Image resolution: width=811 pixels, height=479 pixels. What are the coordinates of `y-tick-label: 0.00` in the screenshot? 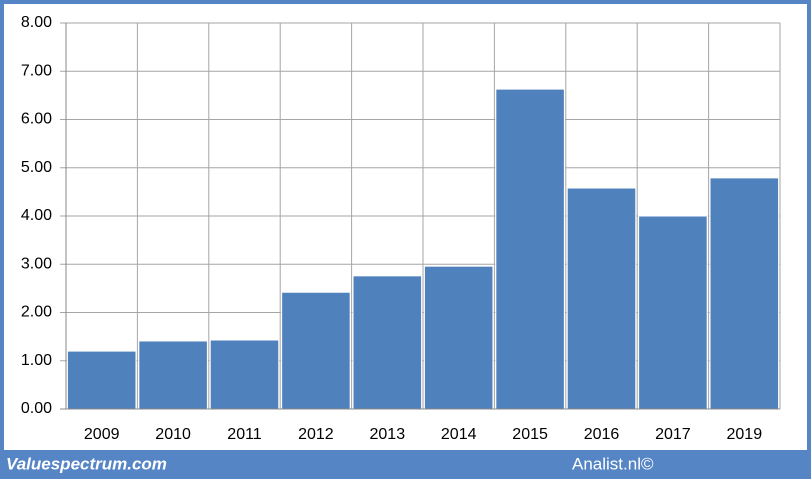 It's located at (36, 408).